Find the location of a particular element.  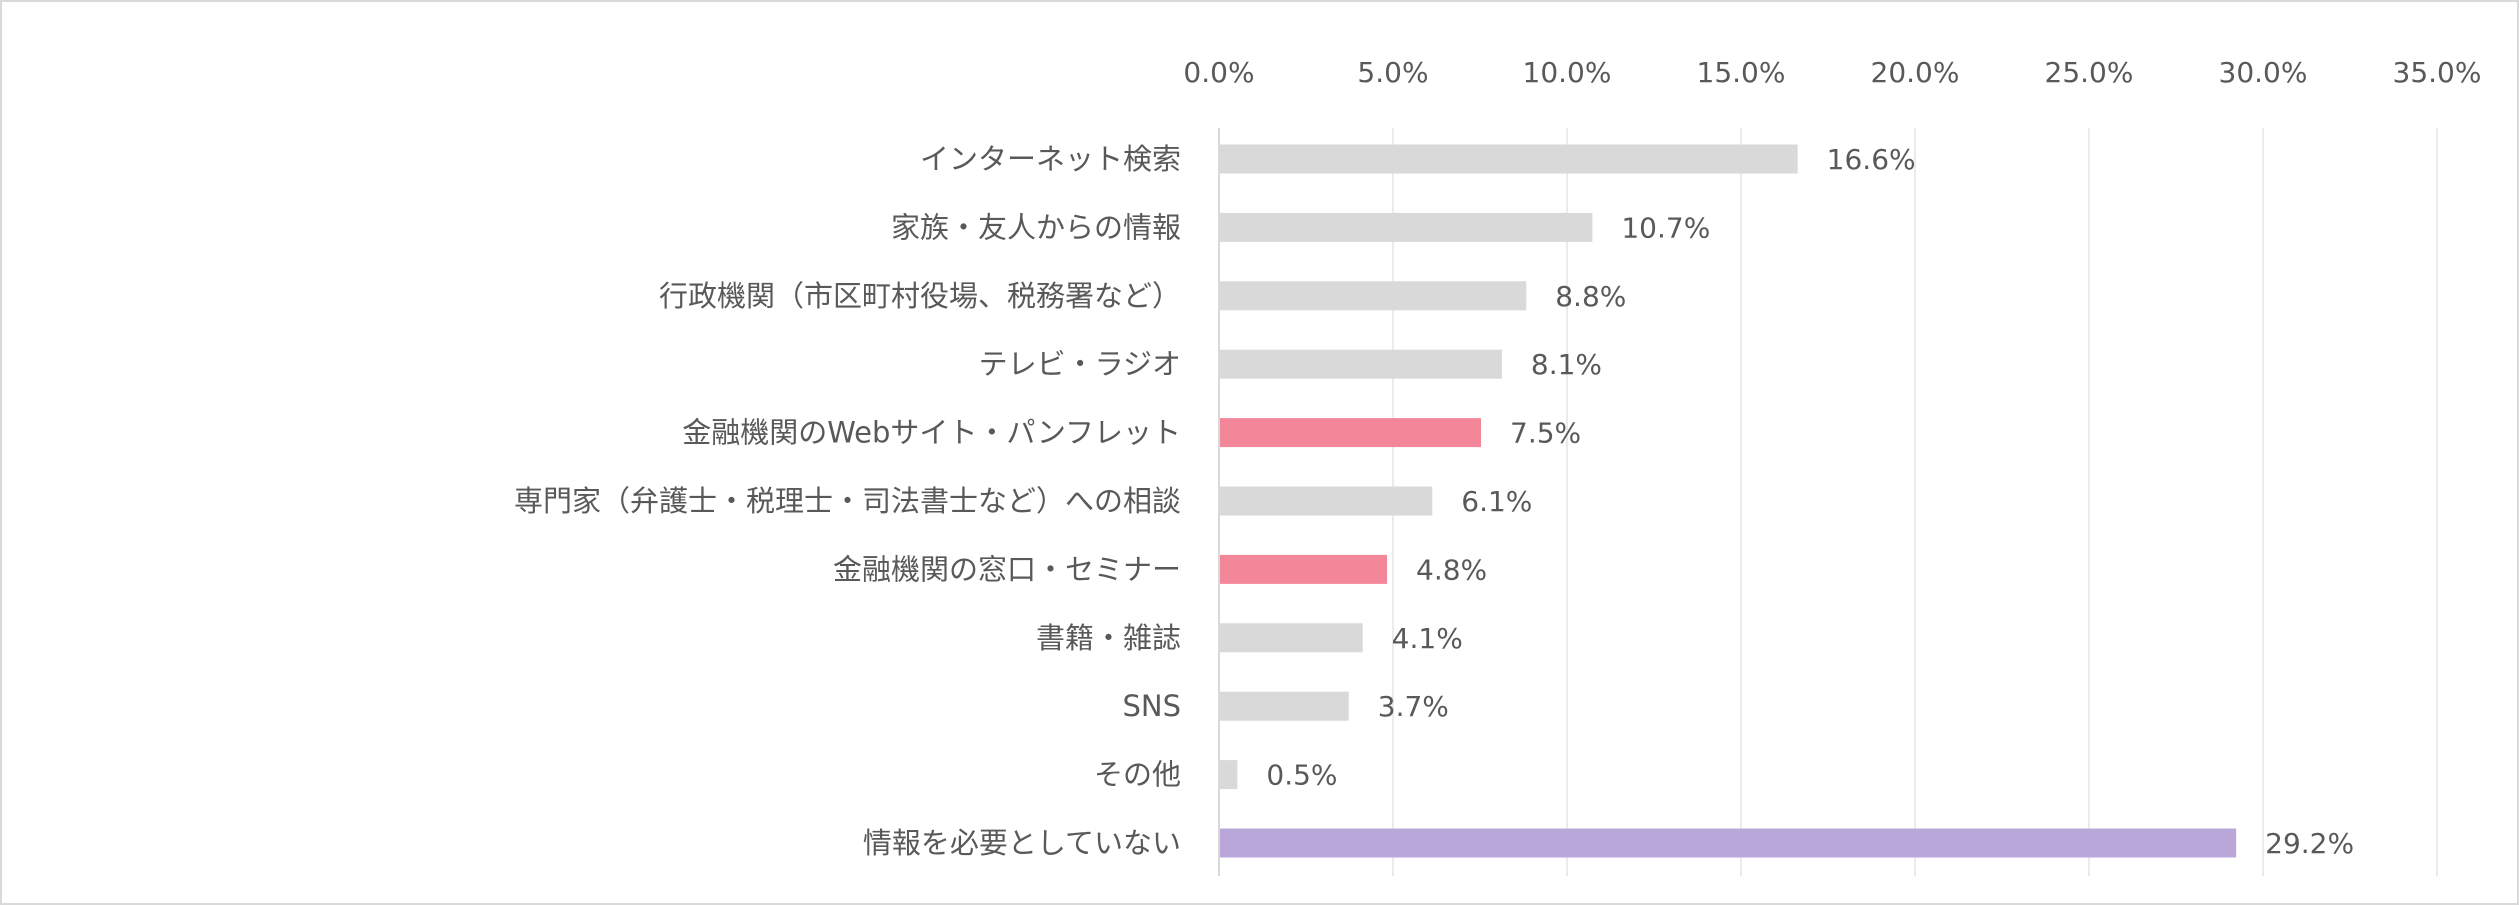

category-label: 書籍・雑誌 is located at coordinates (1108, 638).